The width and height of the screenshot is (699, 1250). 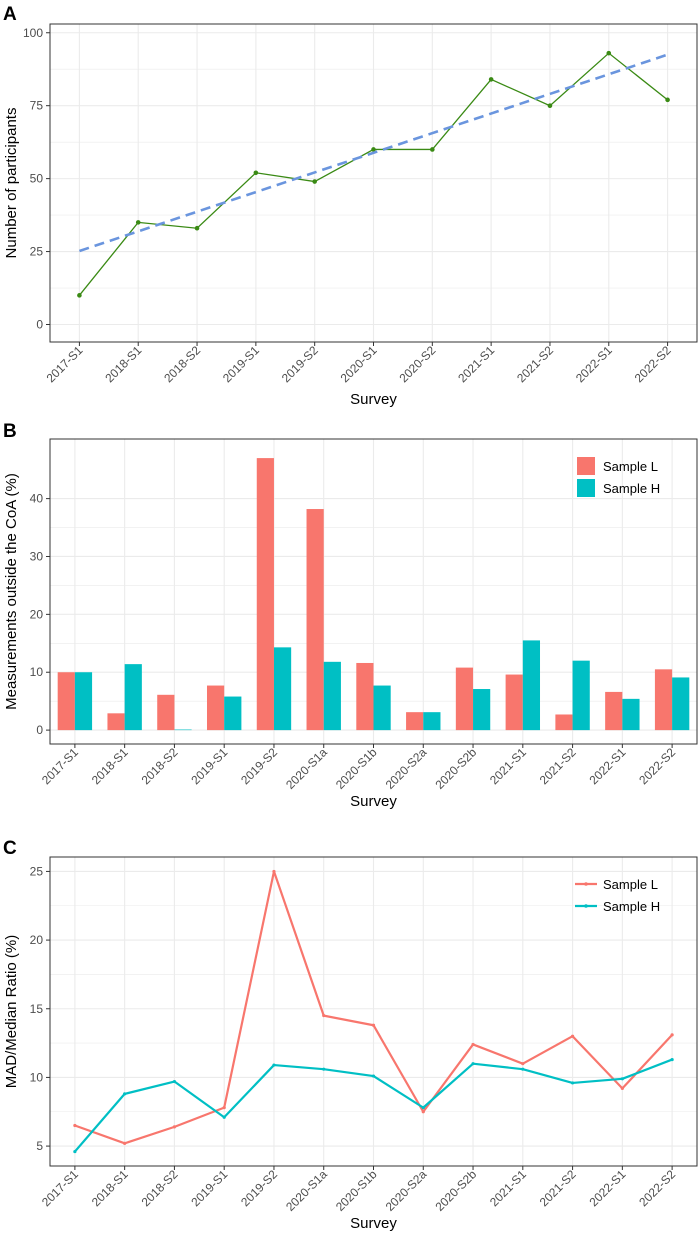 I want to click on y-axis-title: MAD/Median Ratio (%), so click(x=11, y=1011).